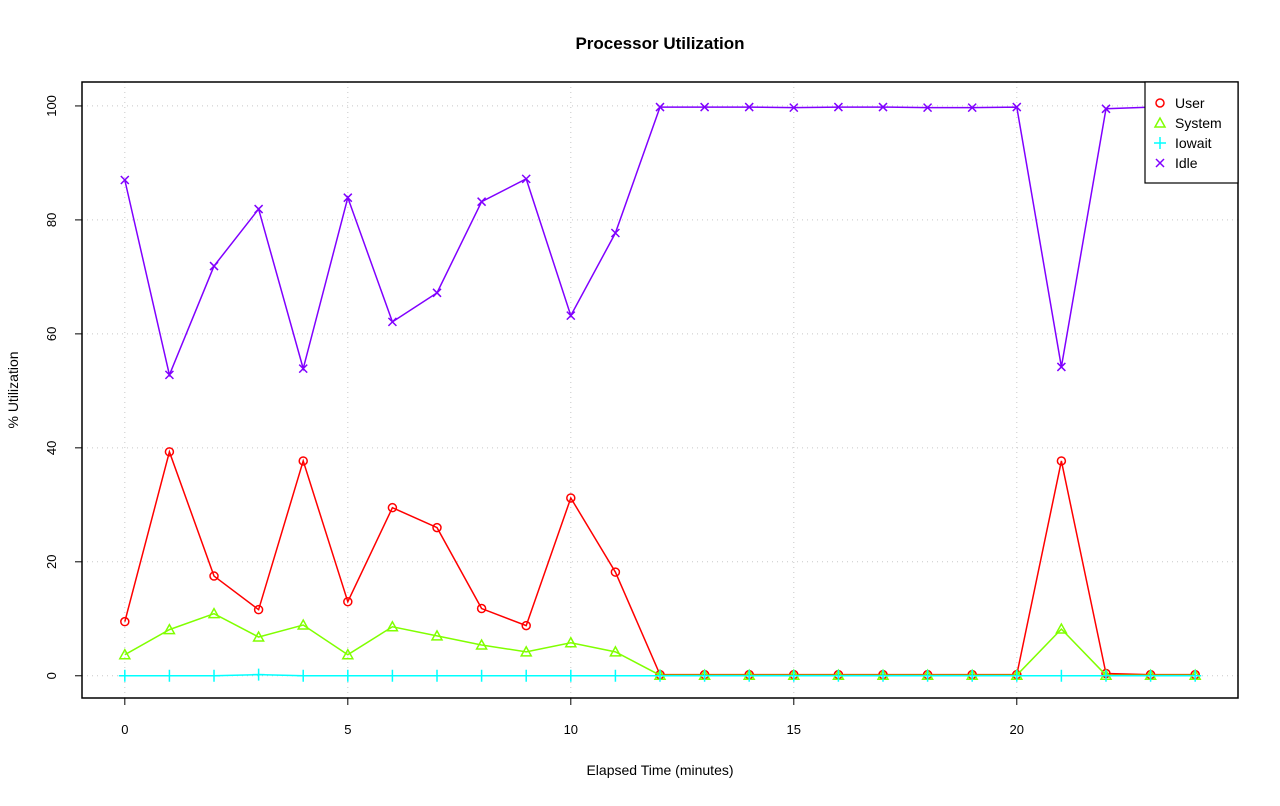 The height and width of the screenshot is (806, 1280). What do you see at coordinates (659, 770) in the screenshot?
I see `x-axis-label: Elapsed Time (minutes)` at bounding box center [659, 770].